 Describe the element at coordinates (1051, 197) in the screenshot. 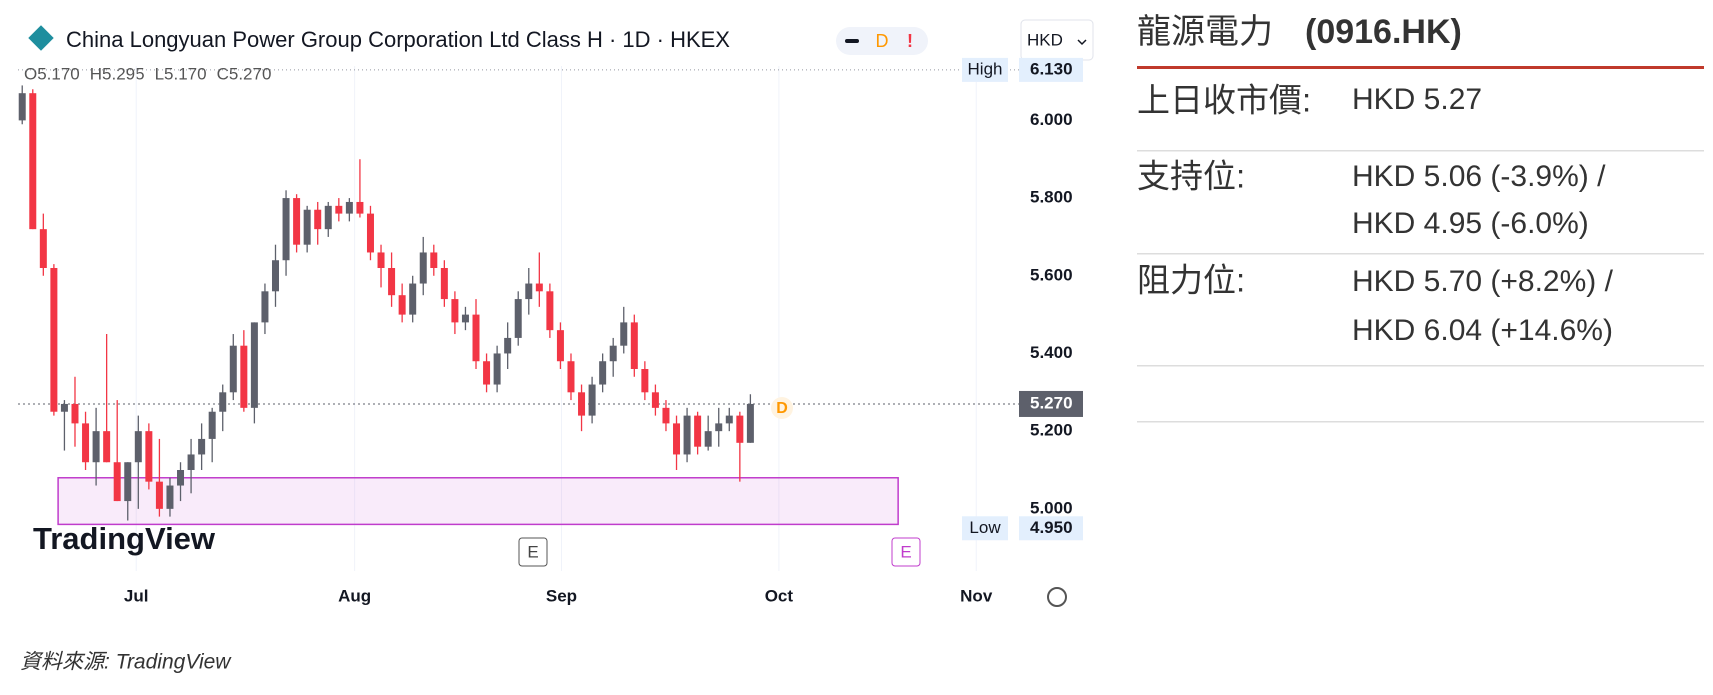

I see `y-tick-label: 5.800` at that location.